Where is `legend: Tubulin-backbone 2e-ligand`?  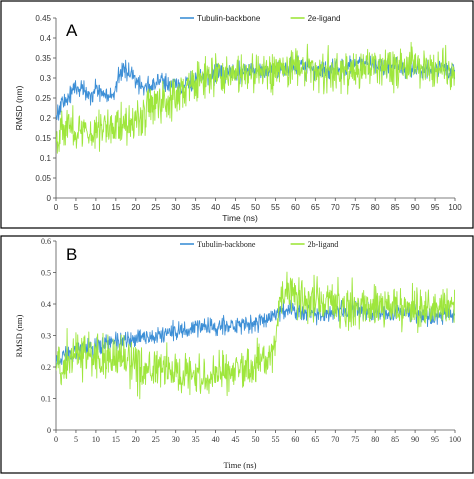 legend: Tubulin-backbone 2e-ligand is located at coordinates (260, 18).